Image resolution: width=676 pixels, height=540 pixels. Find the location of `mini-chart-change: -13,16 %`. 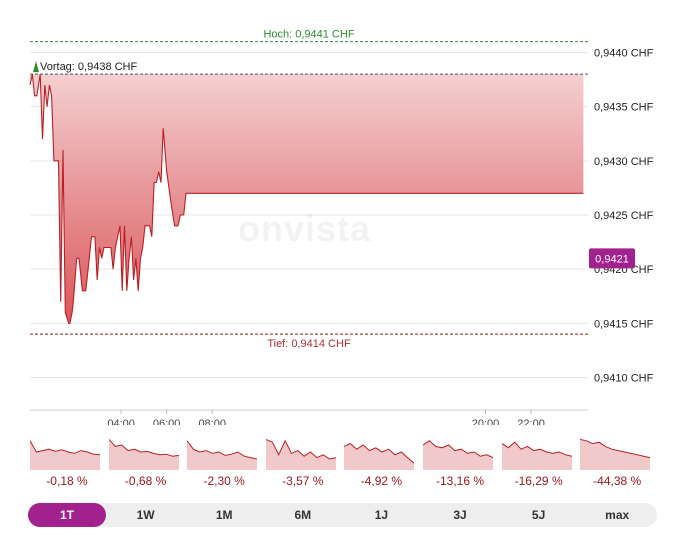

mini-chart-change: -13,16 % is located at coordinates (460, 481).